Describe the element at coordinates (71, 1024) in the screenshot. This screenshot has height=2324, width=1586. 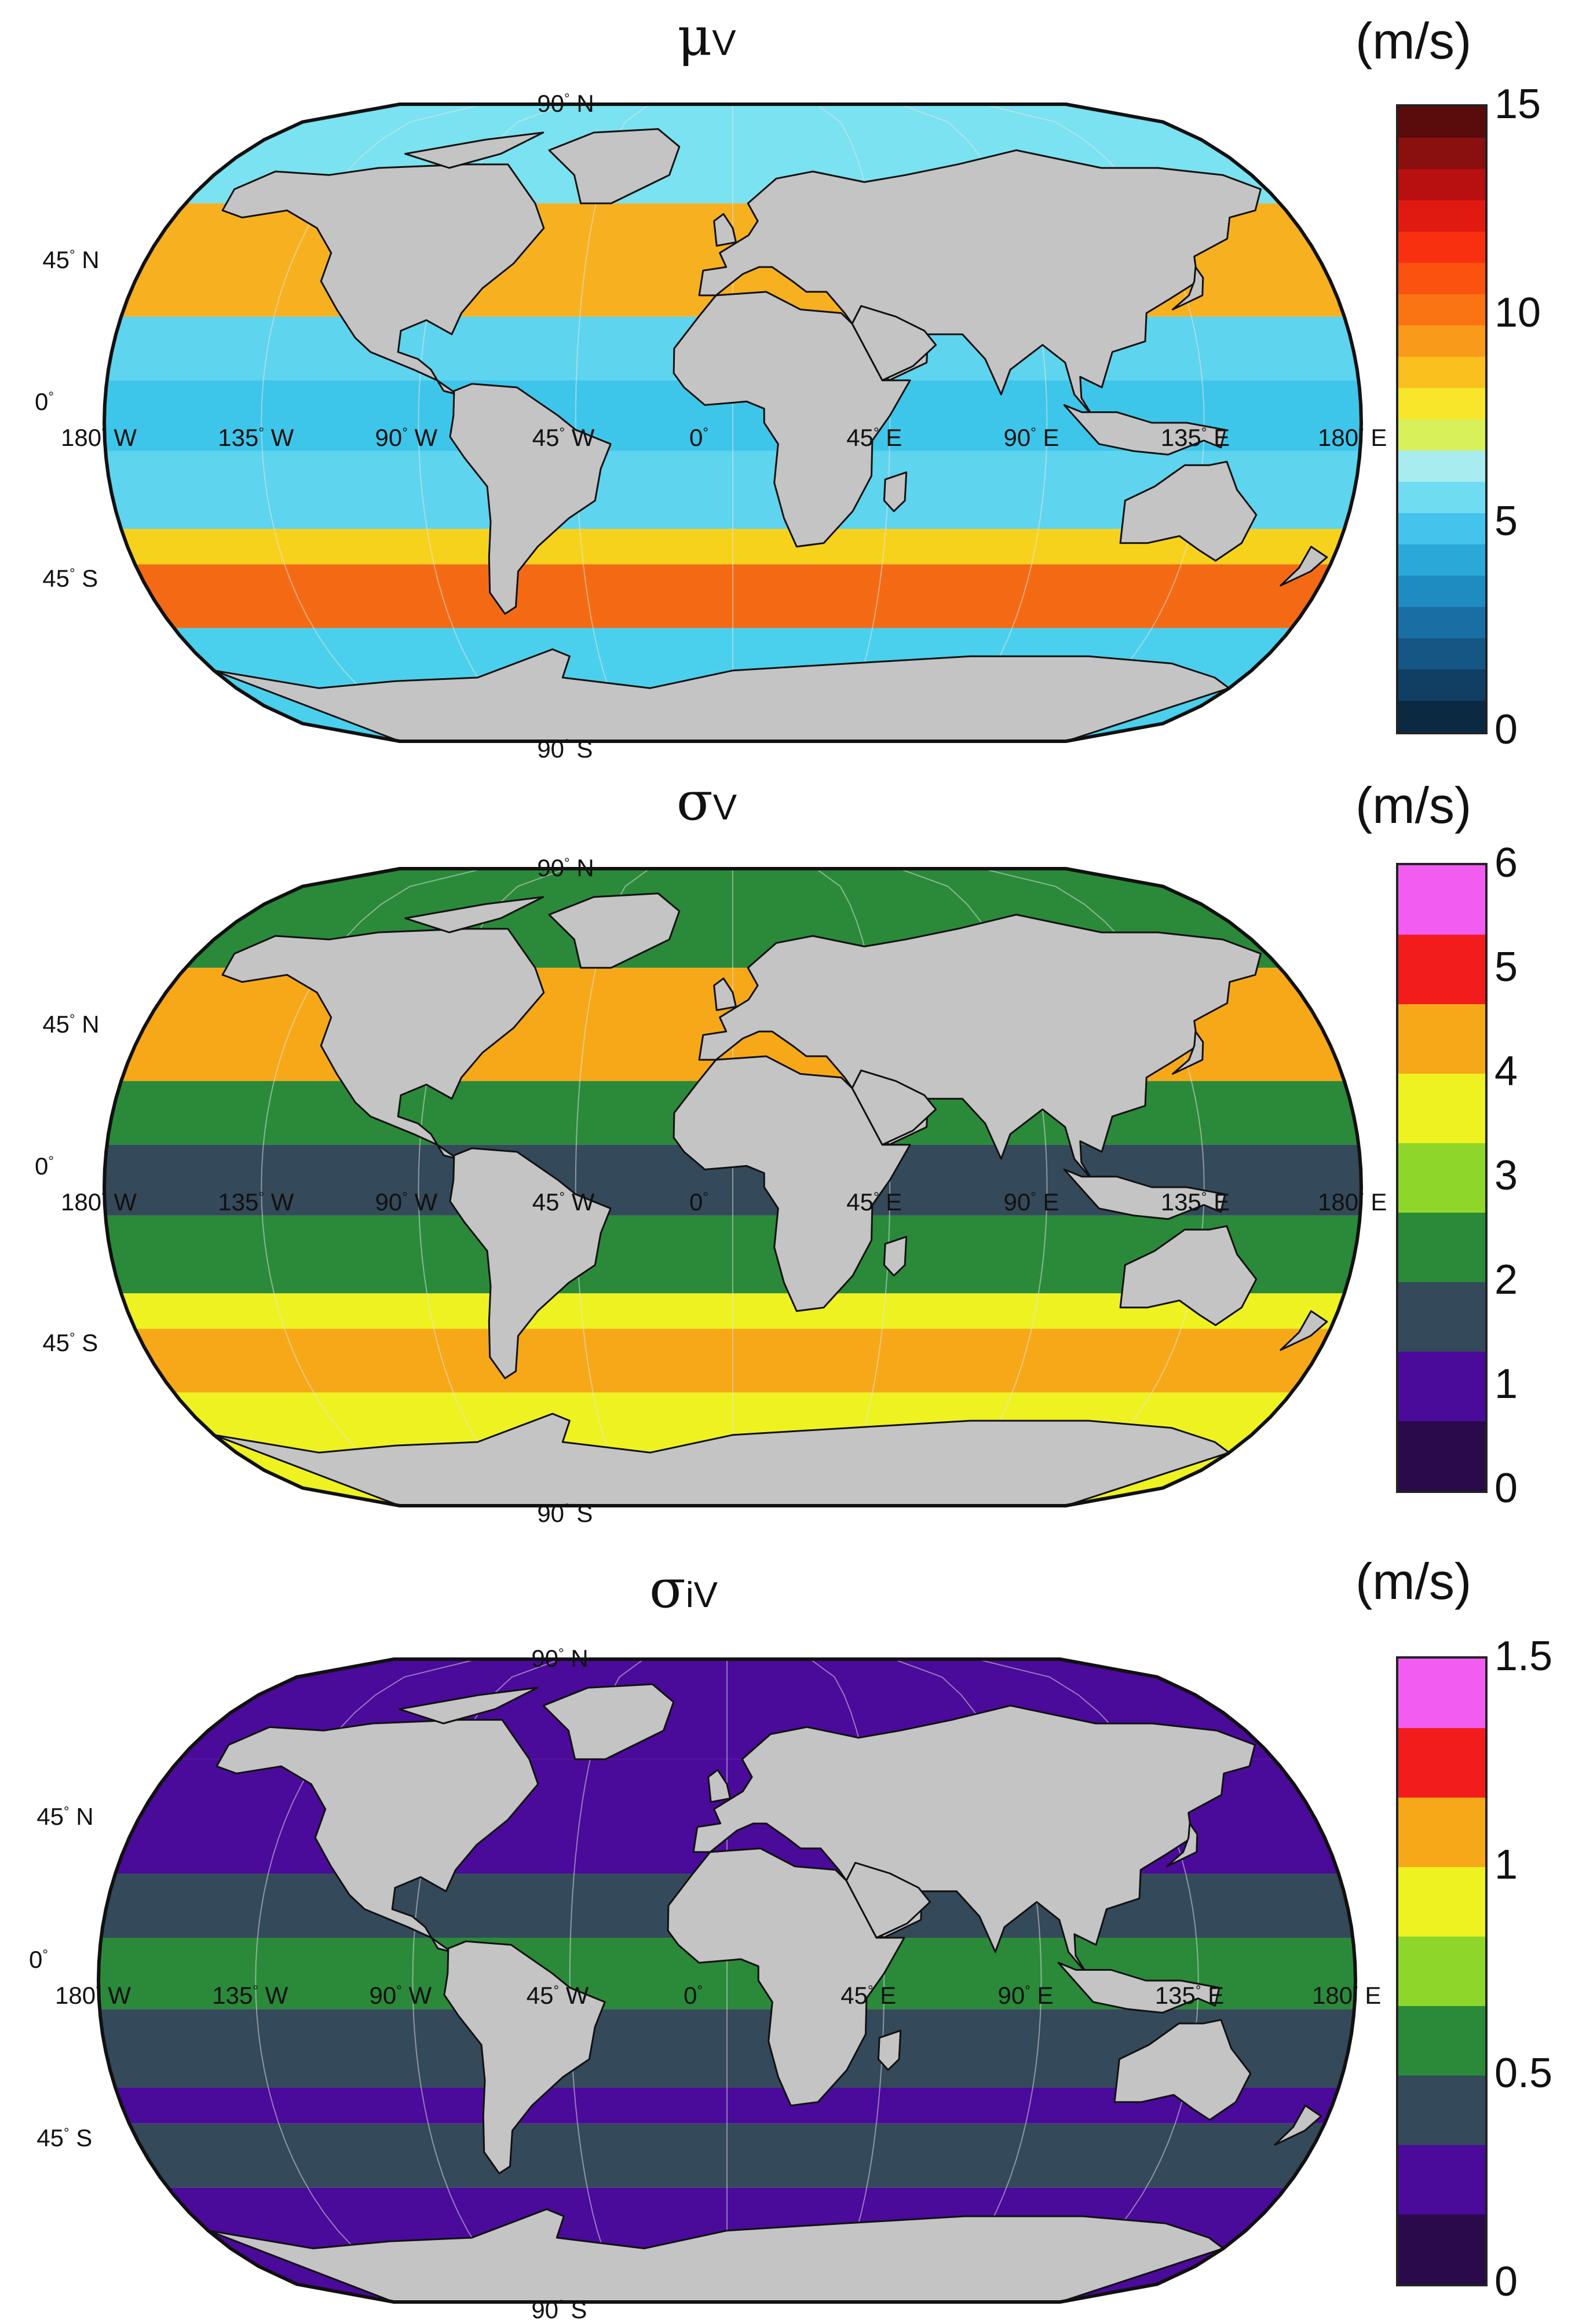
I see `lat-label-45n: 45° N` at that location.